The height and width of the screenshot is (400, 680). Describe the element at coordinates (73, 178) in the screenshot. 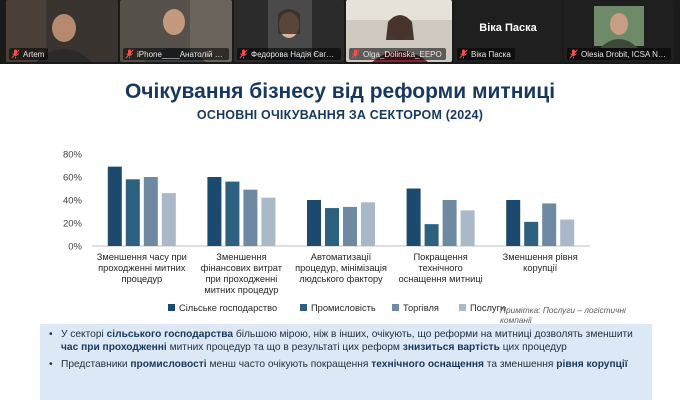

I see `y-tick-label: 60%` at that location.